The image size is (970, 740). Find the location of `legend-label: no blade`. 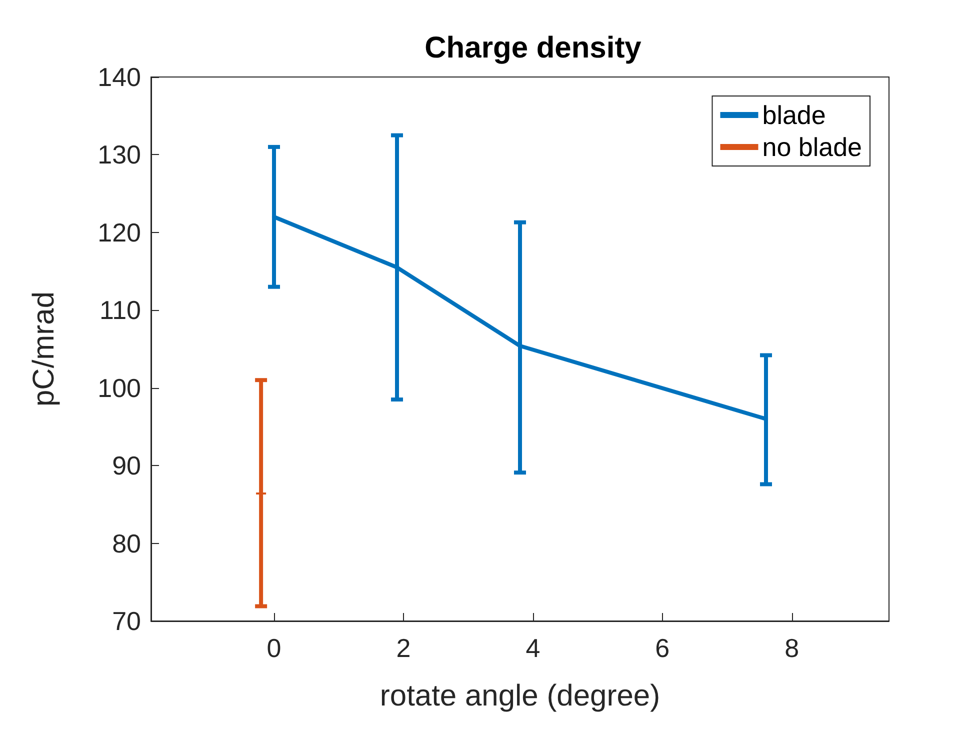

legend-label: no blade is located at coordinates (812, 147).